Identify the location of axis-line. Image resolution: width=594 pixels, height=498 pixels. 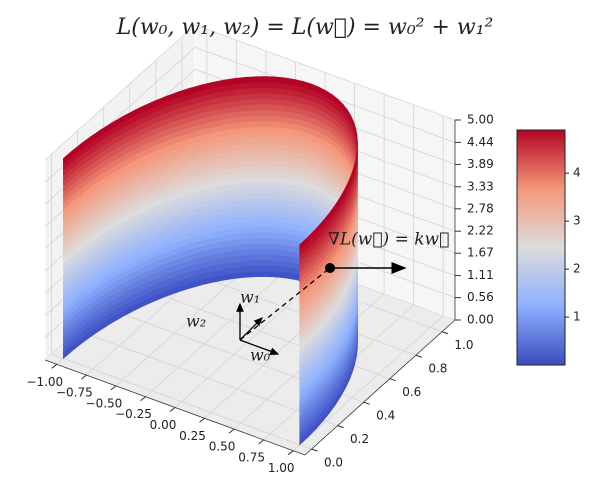
(380, 387).